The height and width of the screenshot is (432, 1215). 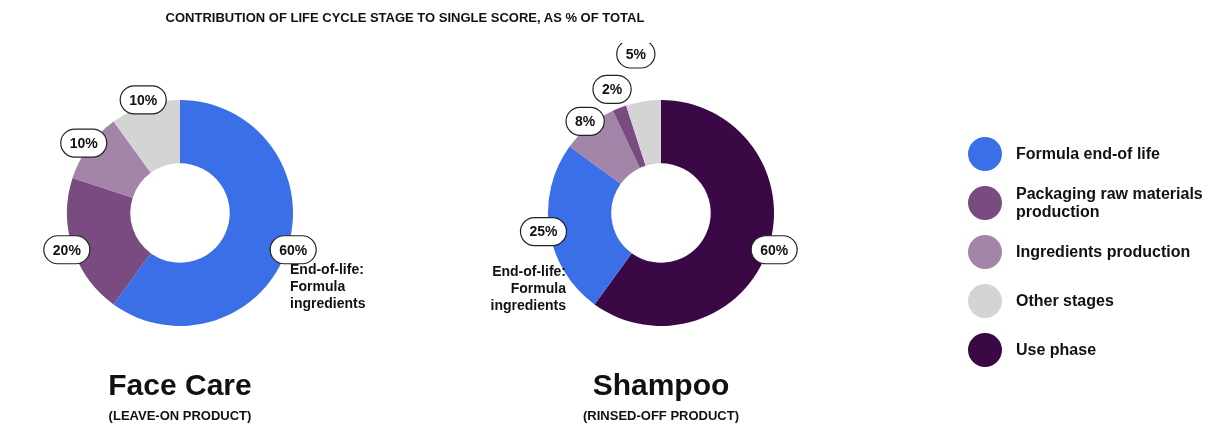 What do you see at coordinates (67, 249) in the screenshot?
I see `data-label: 20%` at bounding box center [67, 249].